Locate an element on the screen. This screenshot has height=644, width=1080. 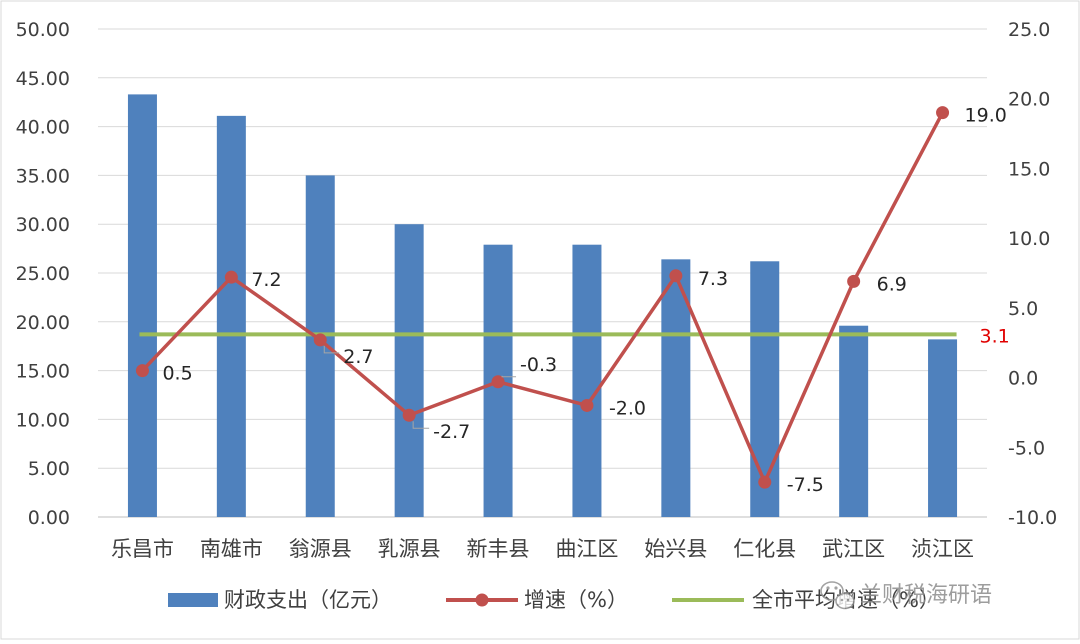
y-right-tick-label: 15.0 is located at coordinates (1029, 169).